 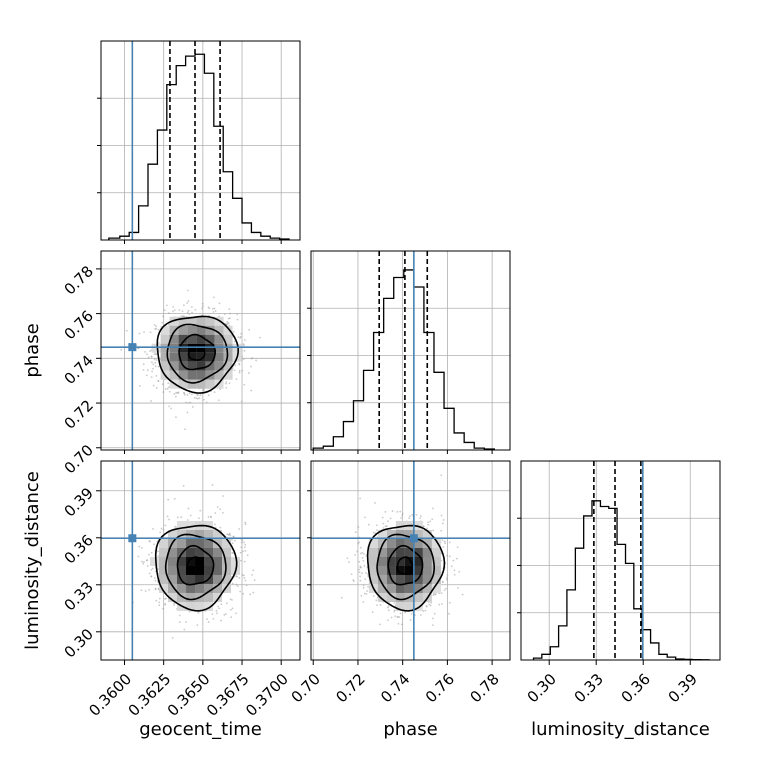 What do you see at coordinates (350, 688) in the screenshot?
I see `x-tick-label: 0.72` at bounding box center [350, 688].